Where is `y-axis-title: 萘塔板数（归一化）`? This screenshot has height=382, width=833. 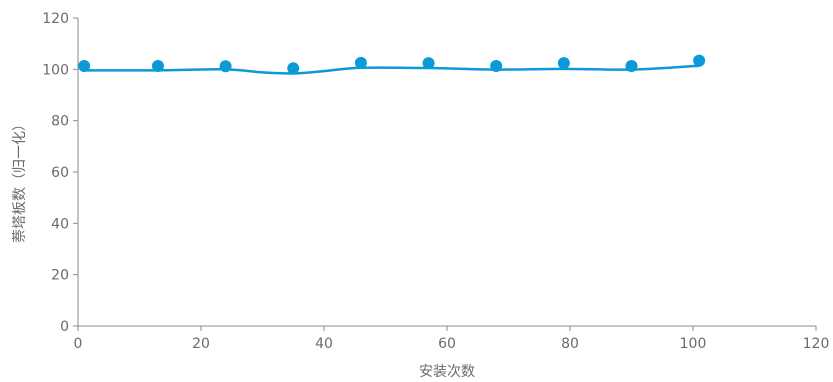 y-axis-title: 萘塔板数（归一化） is located at coordinates (19, 180).